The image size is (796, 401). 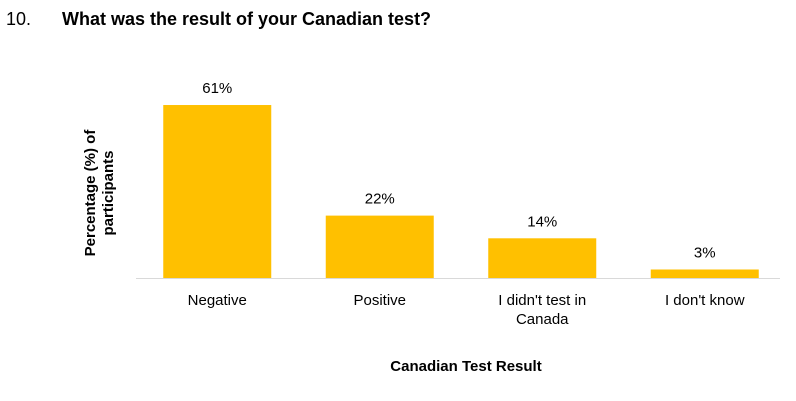 I want to click on data-label: 3%, so click(x=705, y=252).